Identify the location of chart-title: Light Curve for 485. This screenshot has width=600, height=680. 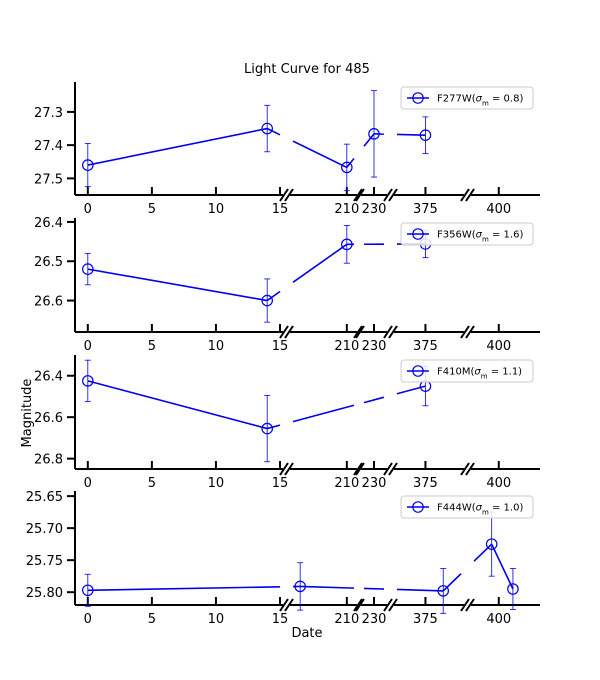
(307, 69).